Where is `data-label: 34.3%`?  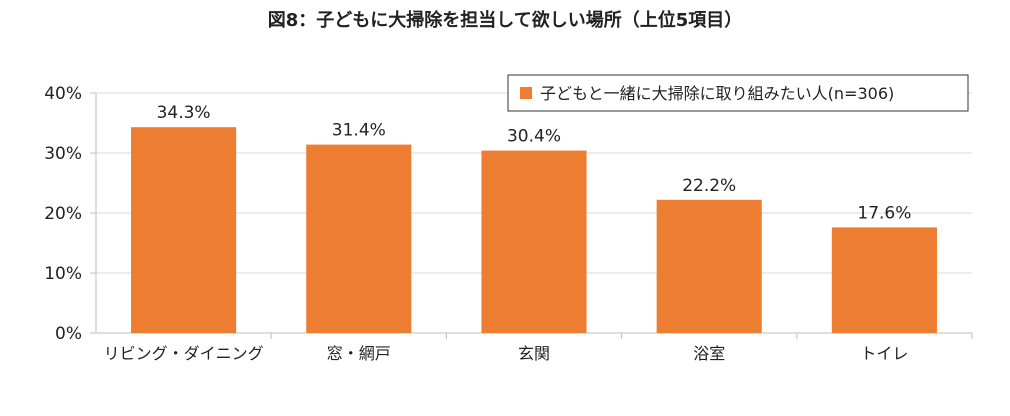
data-label: 34.3% is located at coordinates (184, 113).